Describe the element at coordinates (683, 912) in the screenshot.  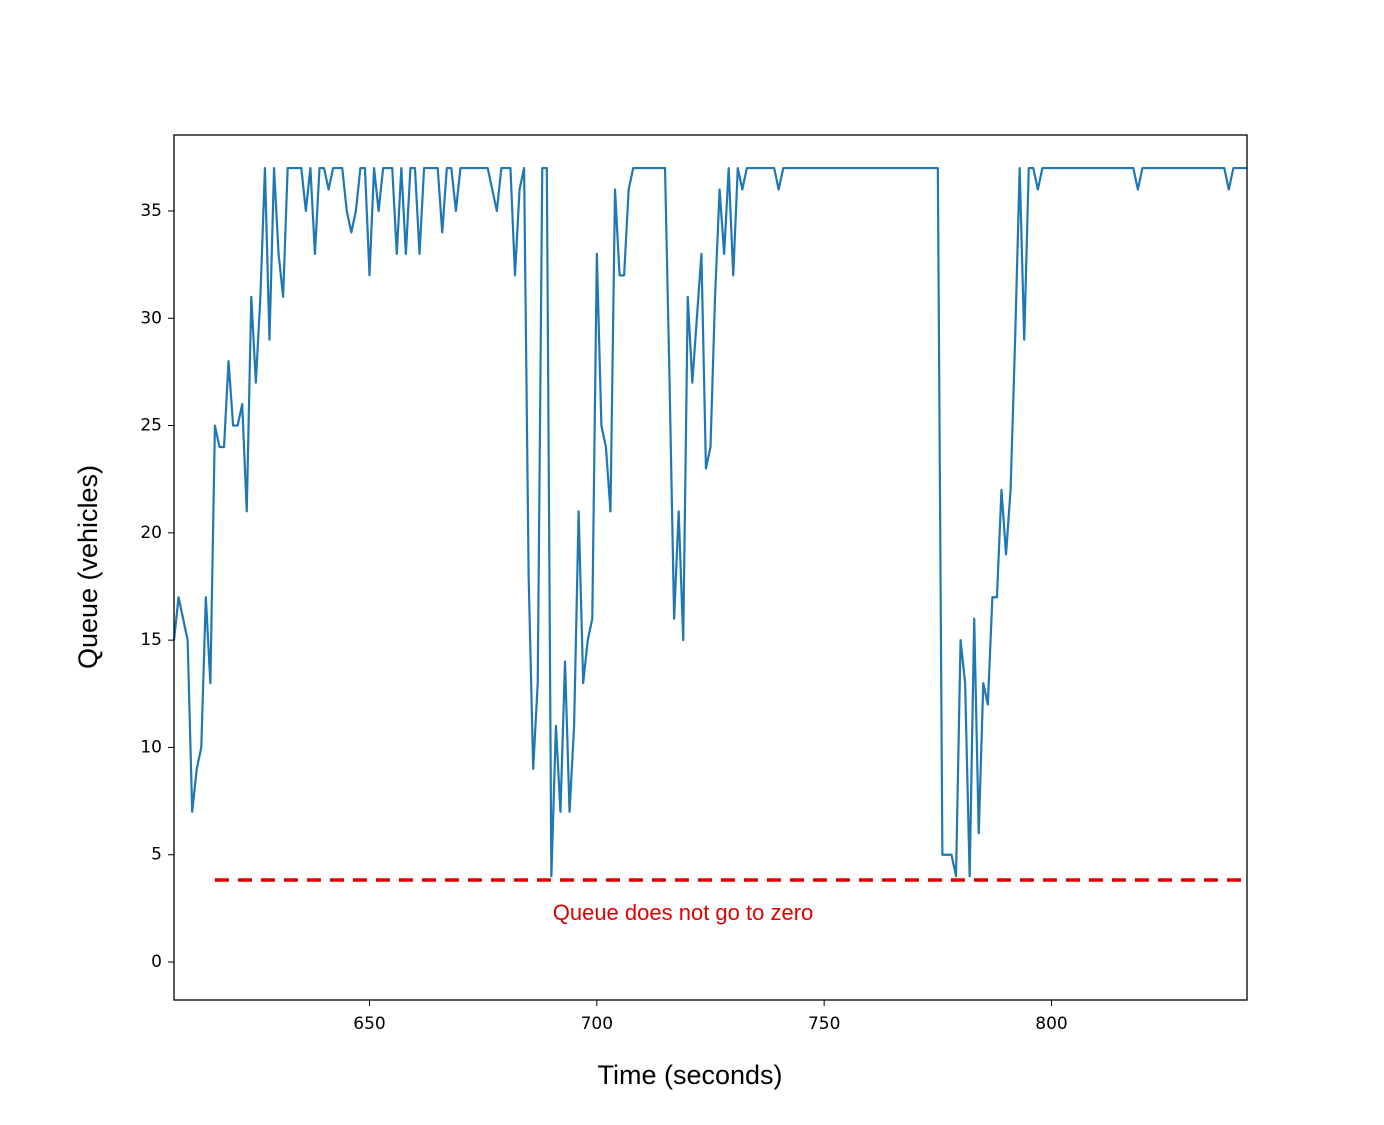
I see `annotation-text: Queue does not go to zero` at that location.